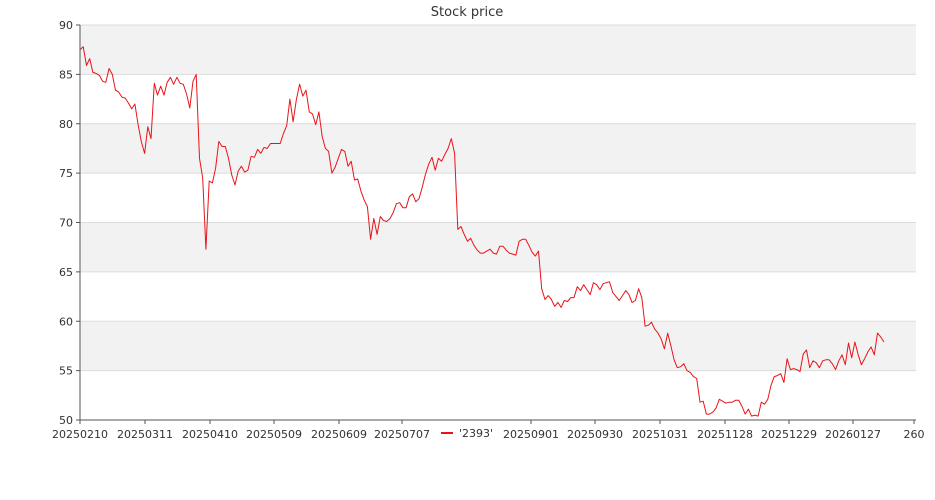  What do you see at coordinates (66, 321) in the screenshot?
I see `y-tick-label: 60` at bounding box center [66, 321].